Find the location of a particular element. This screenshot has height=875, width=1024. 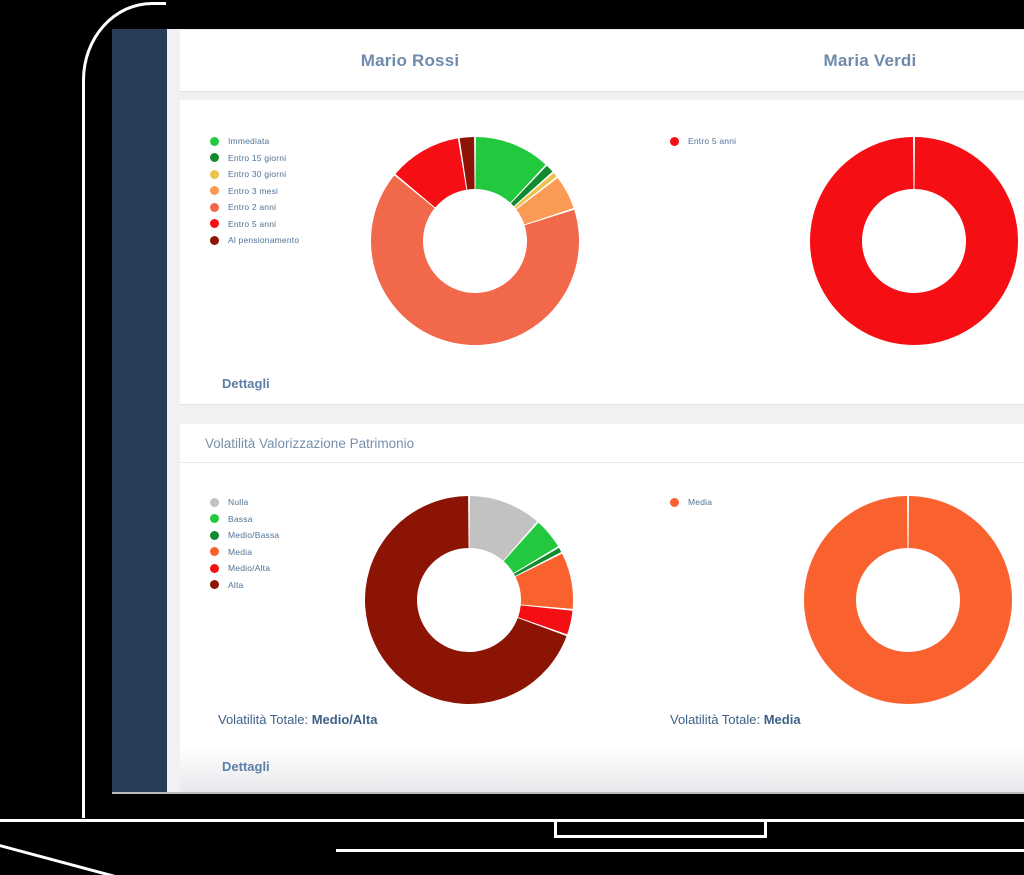

donut-slice-entro-15-giorni is located at coordinates (531, 186).